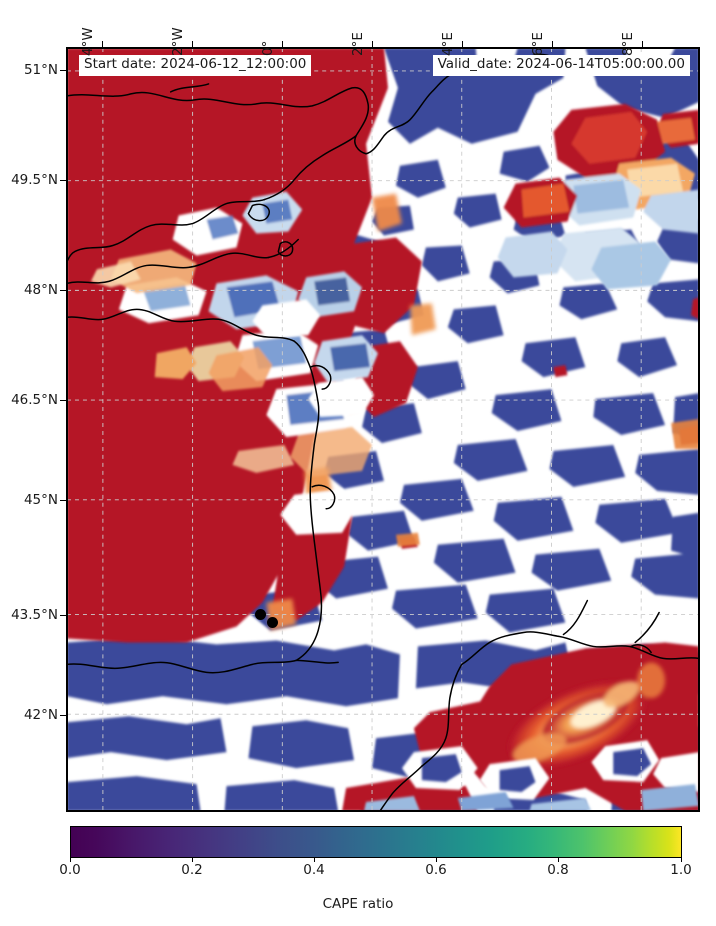 The height and width of the screenshot is (926, 716). Describe the element at coordinates (40, 70) in the screenshot. I see `ytick-label-51n: 51°N` at that location.